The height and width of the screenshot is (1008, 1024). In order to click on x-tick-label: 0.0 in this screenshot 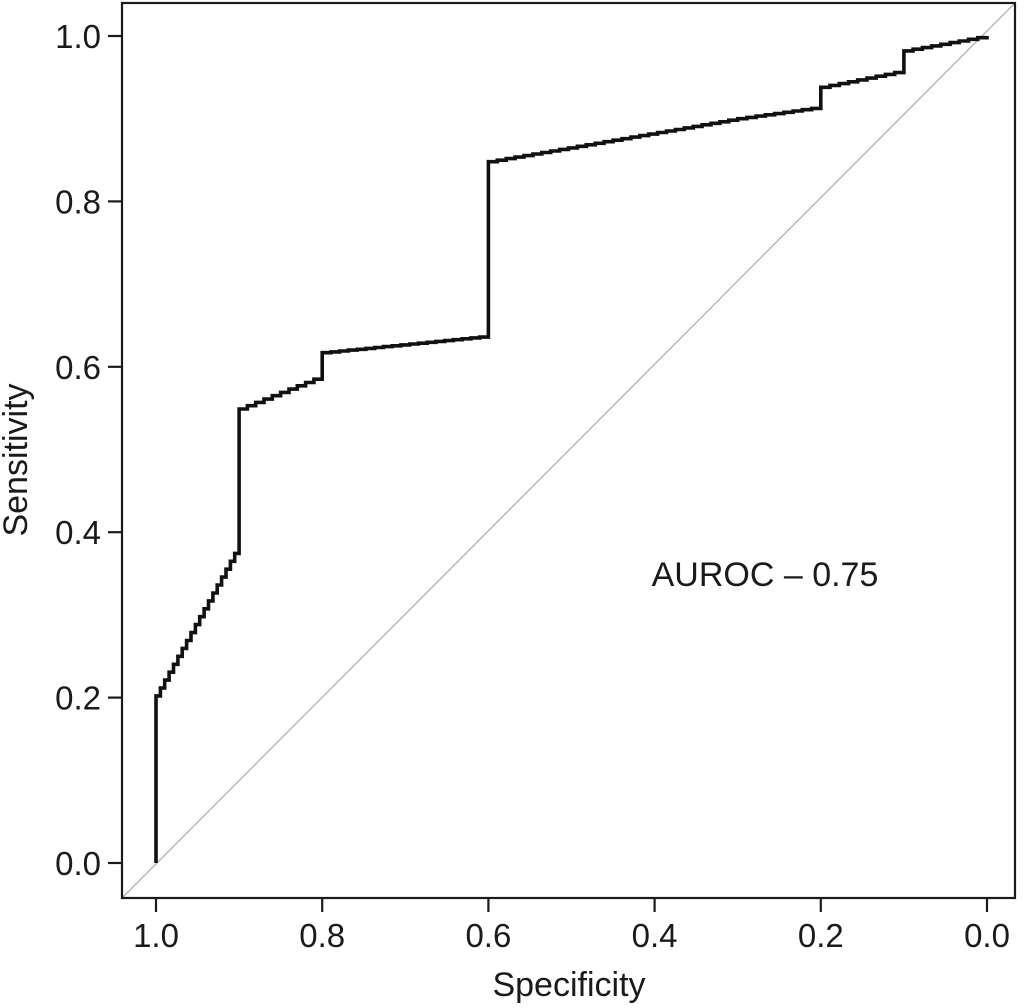, I will do `click(987, 935)`.